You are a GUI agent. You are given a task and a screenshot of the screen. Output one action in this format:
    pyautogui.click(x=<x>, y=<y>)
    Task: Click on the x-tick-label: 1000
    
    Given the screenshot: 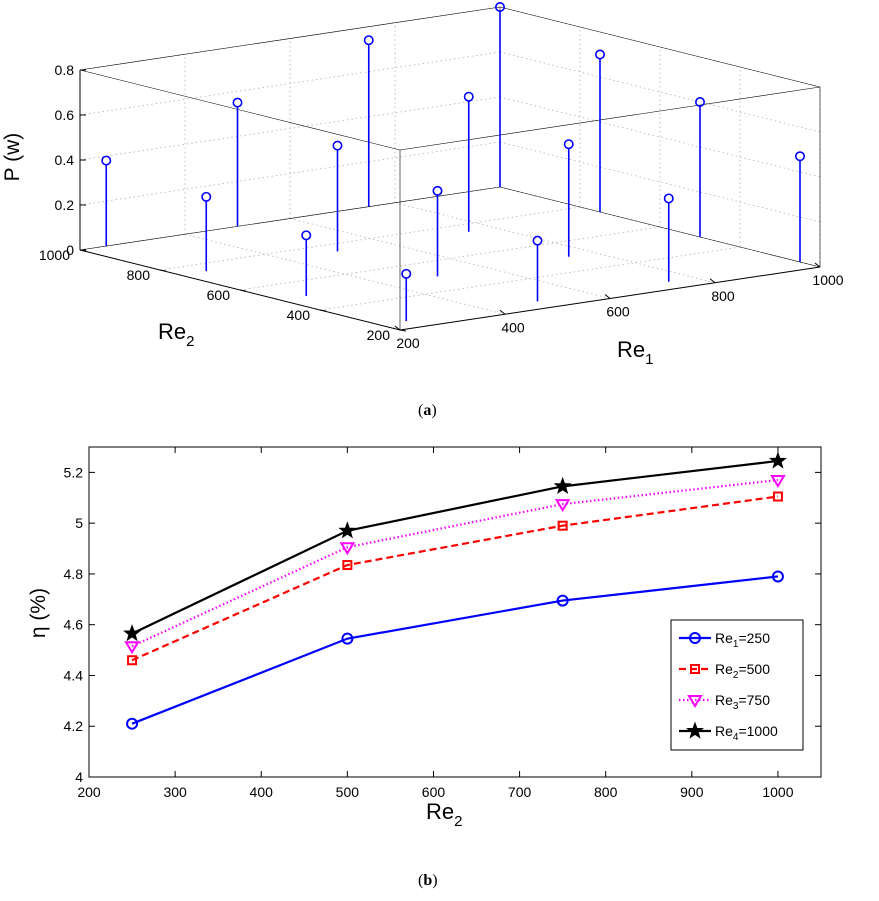 What is the action you would take?
    pyautogui.click(x=777, y=792)
    